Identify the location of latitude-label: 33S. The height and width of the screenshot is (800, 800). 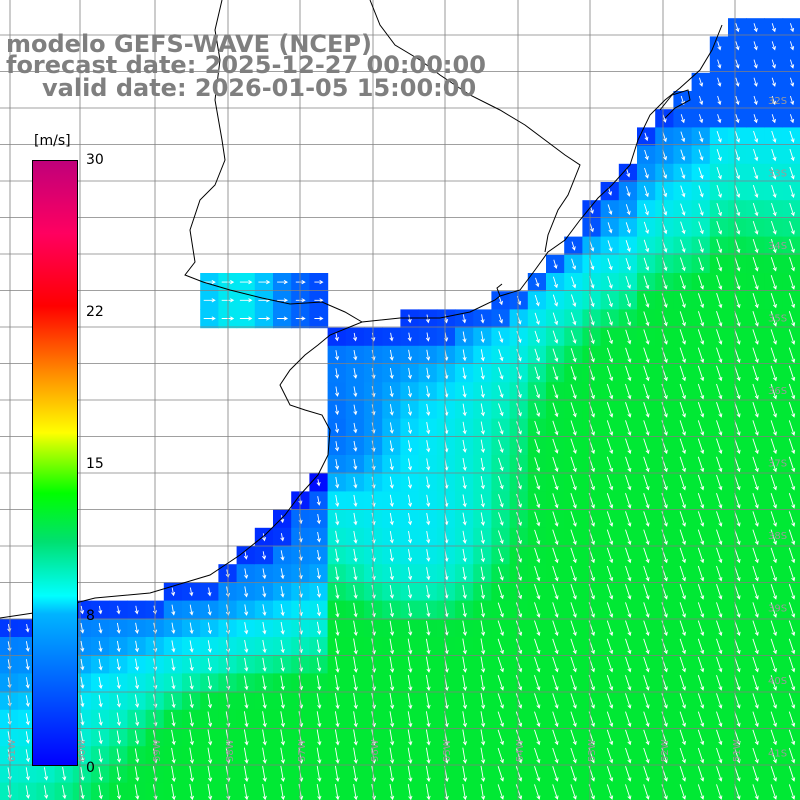
(777, 174).